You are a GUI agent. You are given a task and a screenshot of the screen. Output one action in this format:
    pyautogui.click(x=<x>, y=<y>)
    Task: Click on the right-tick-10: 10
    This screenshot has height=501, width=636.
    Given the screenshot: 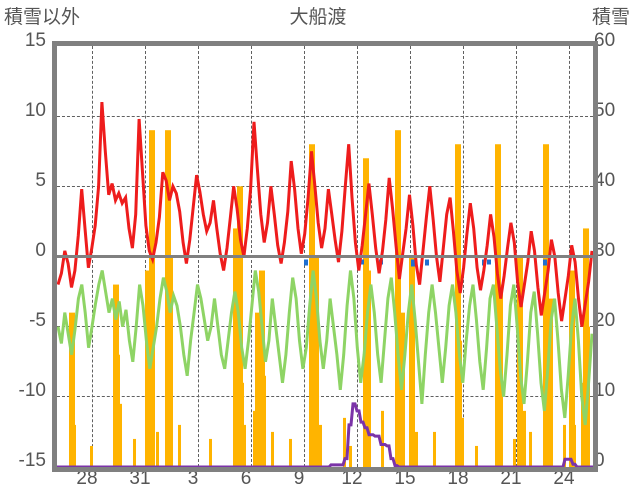 What is the action you would take?
    pyautogui.click(x=605, y=390)
    